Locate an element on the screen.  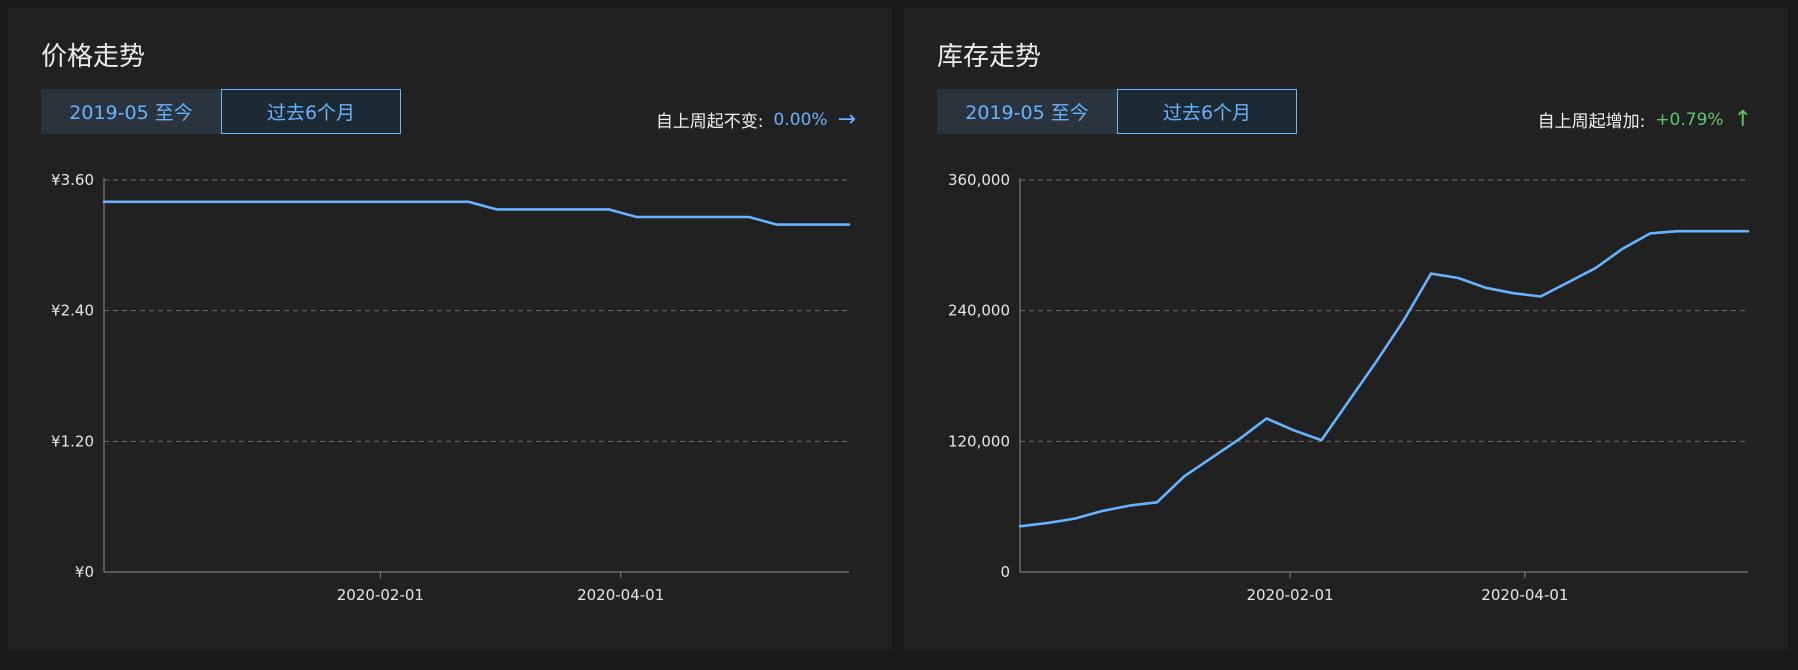
change-value: 0.00% is located at coordinates (800, 119).